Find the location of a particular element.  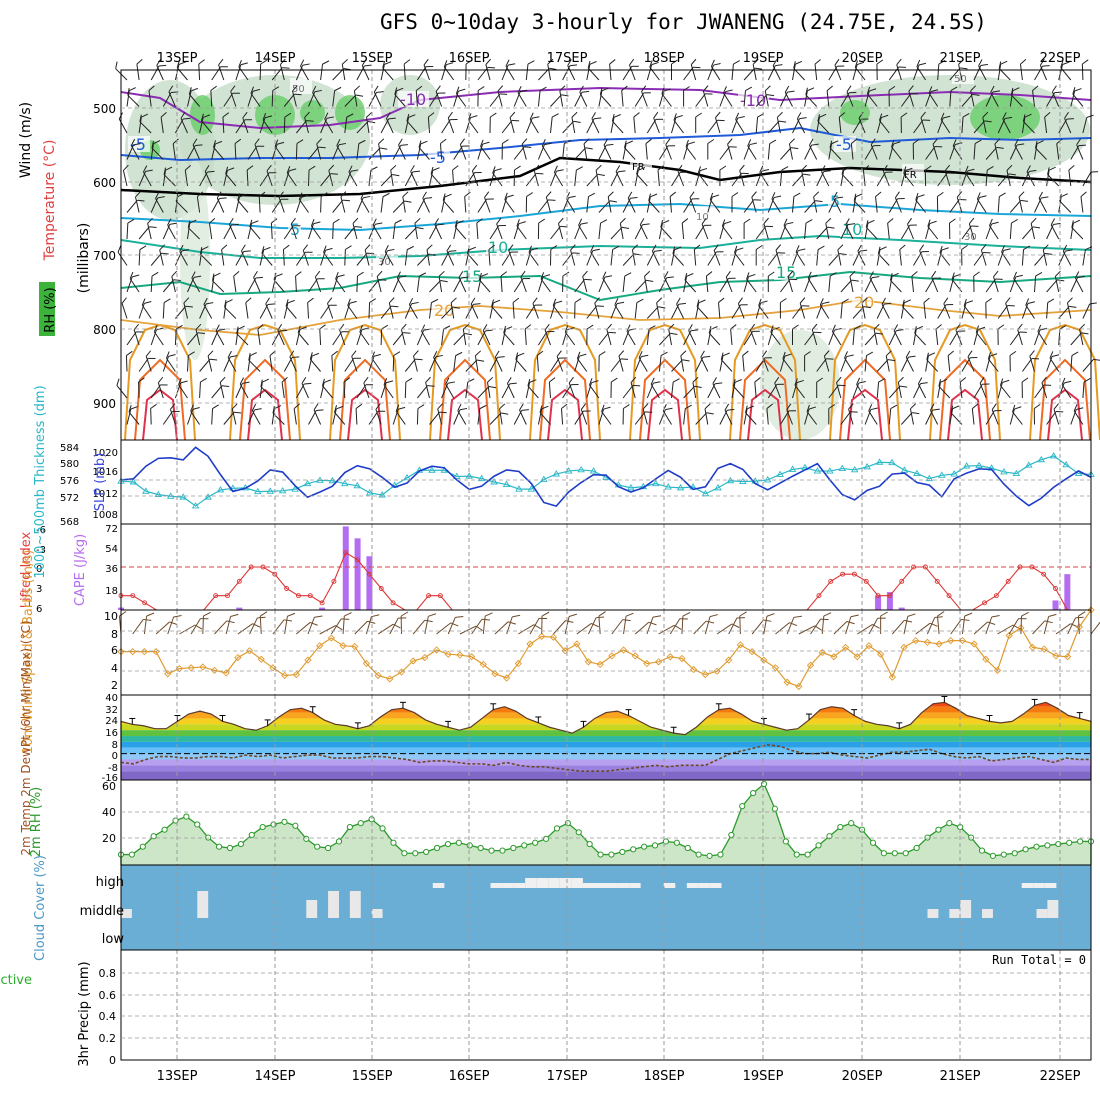

pressure-tick: 900 is located at coordinates (104, 404).